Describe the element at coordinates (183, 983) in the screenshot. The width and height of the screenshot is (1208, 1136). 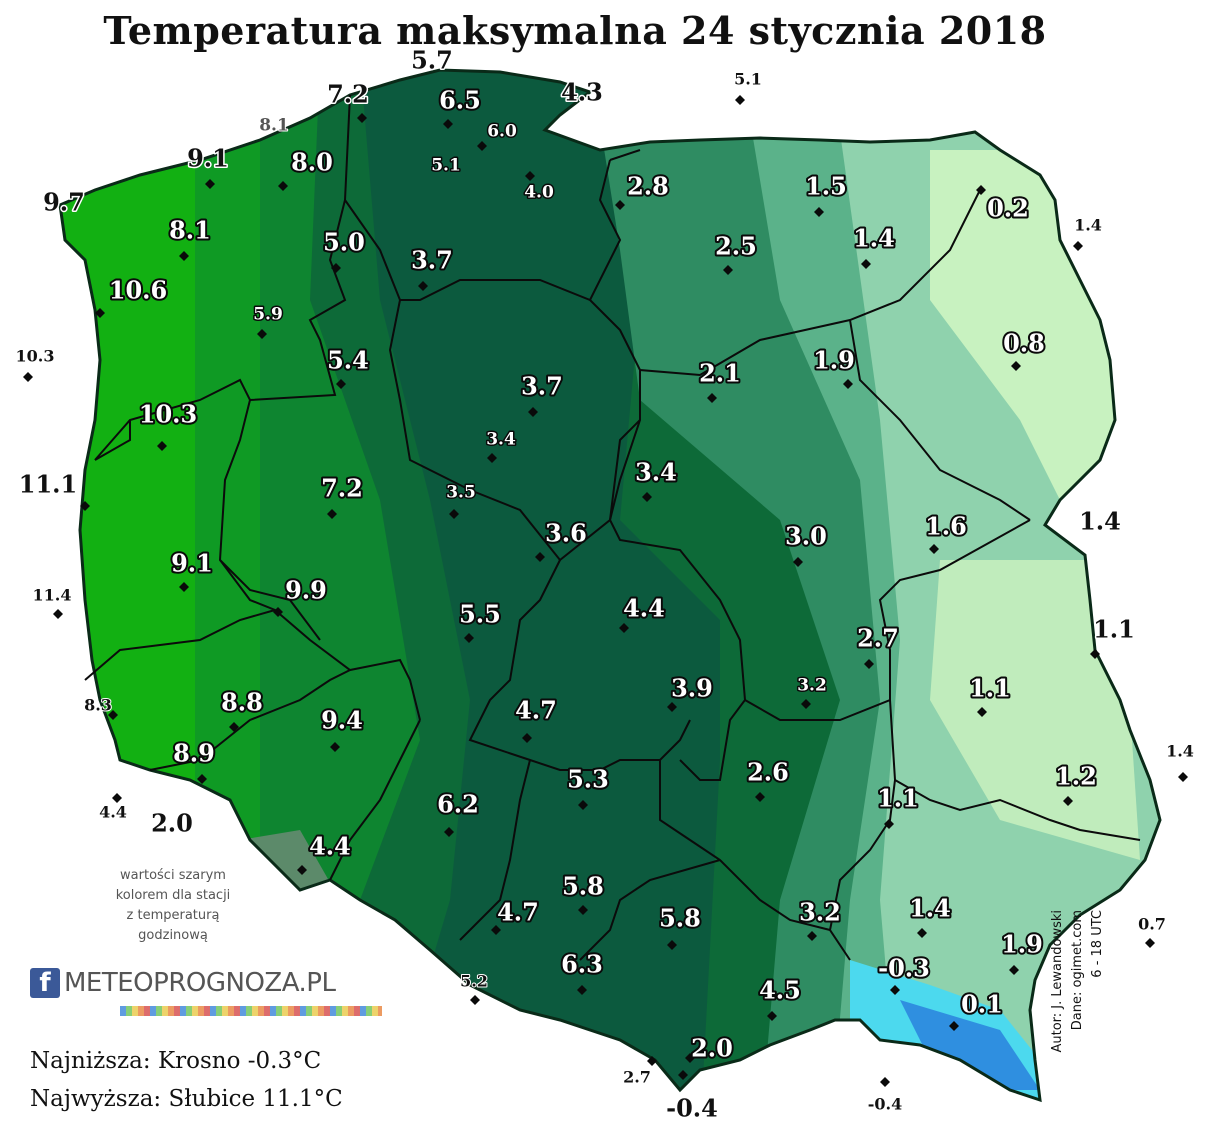
I see `meteoprognoza-logo: f METEOPROGNOZA.PL` at that location.